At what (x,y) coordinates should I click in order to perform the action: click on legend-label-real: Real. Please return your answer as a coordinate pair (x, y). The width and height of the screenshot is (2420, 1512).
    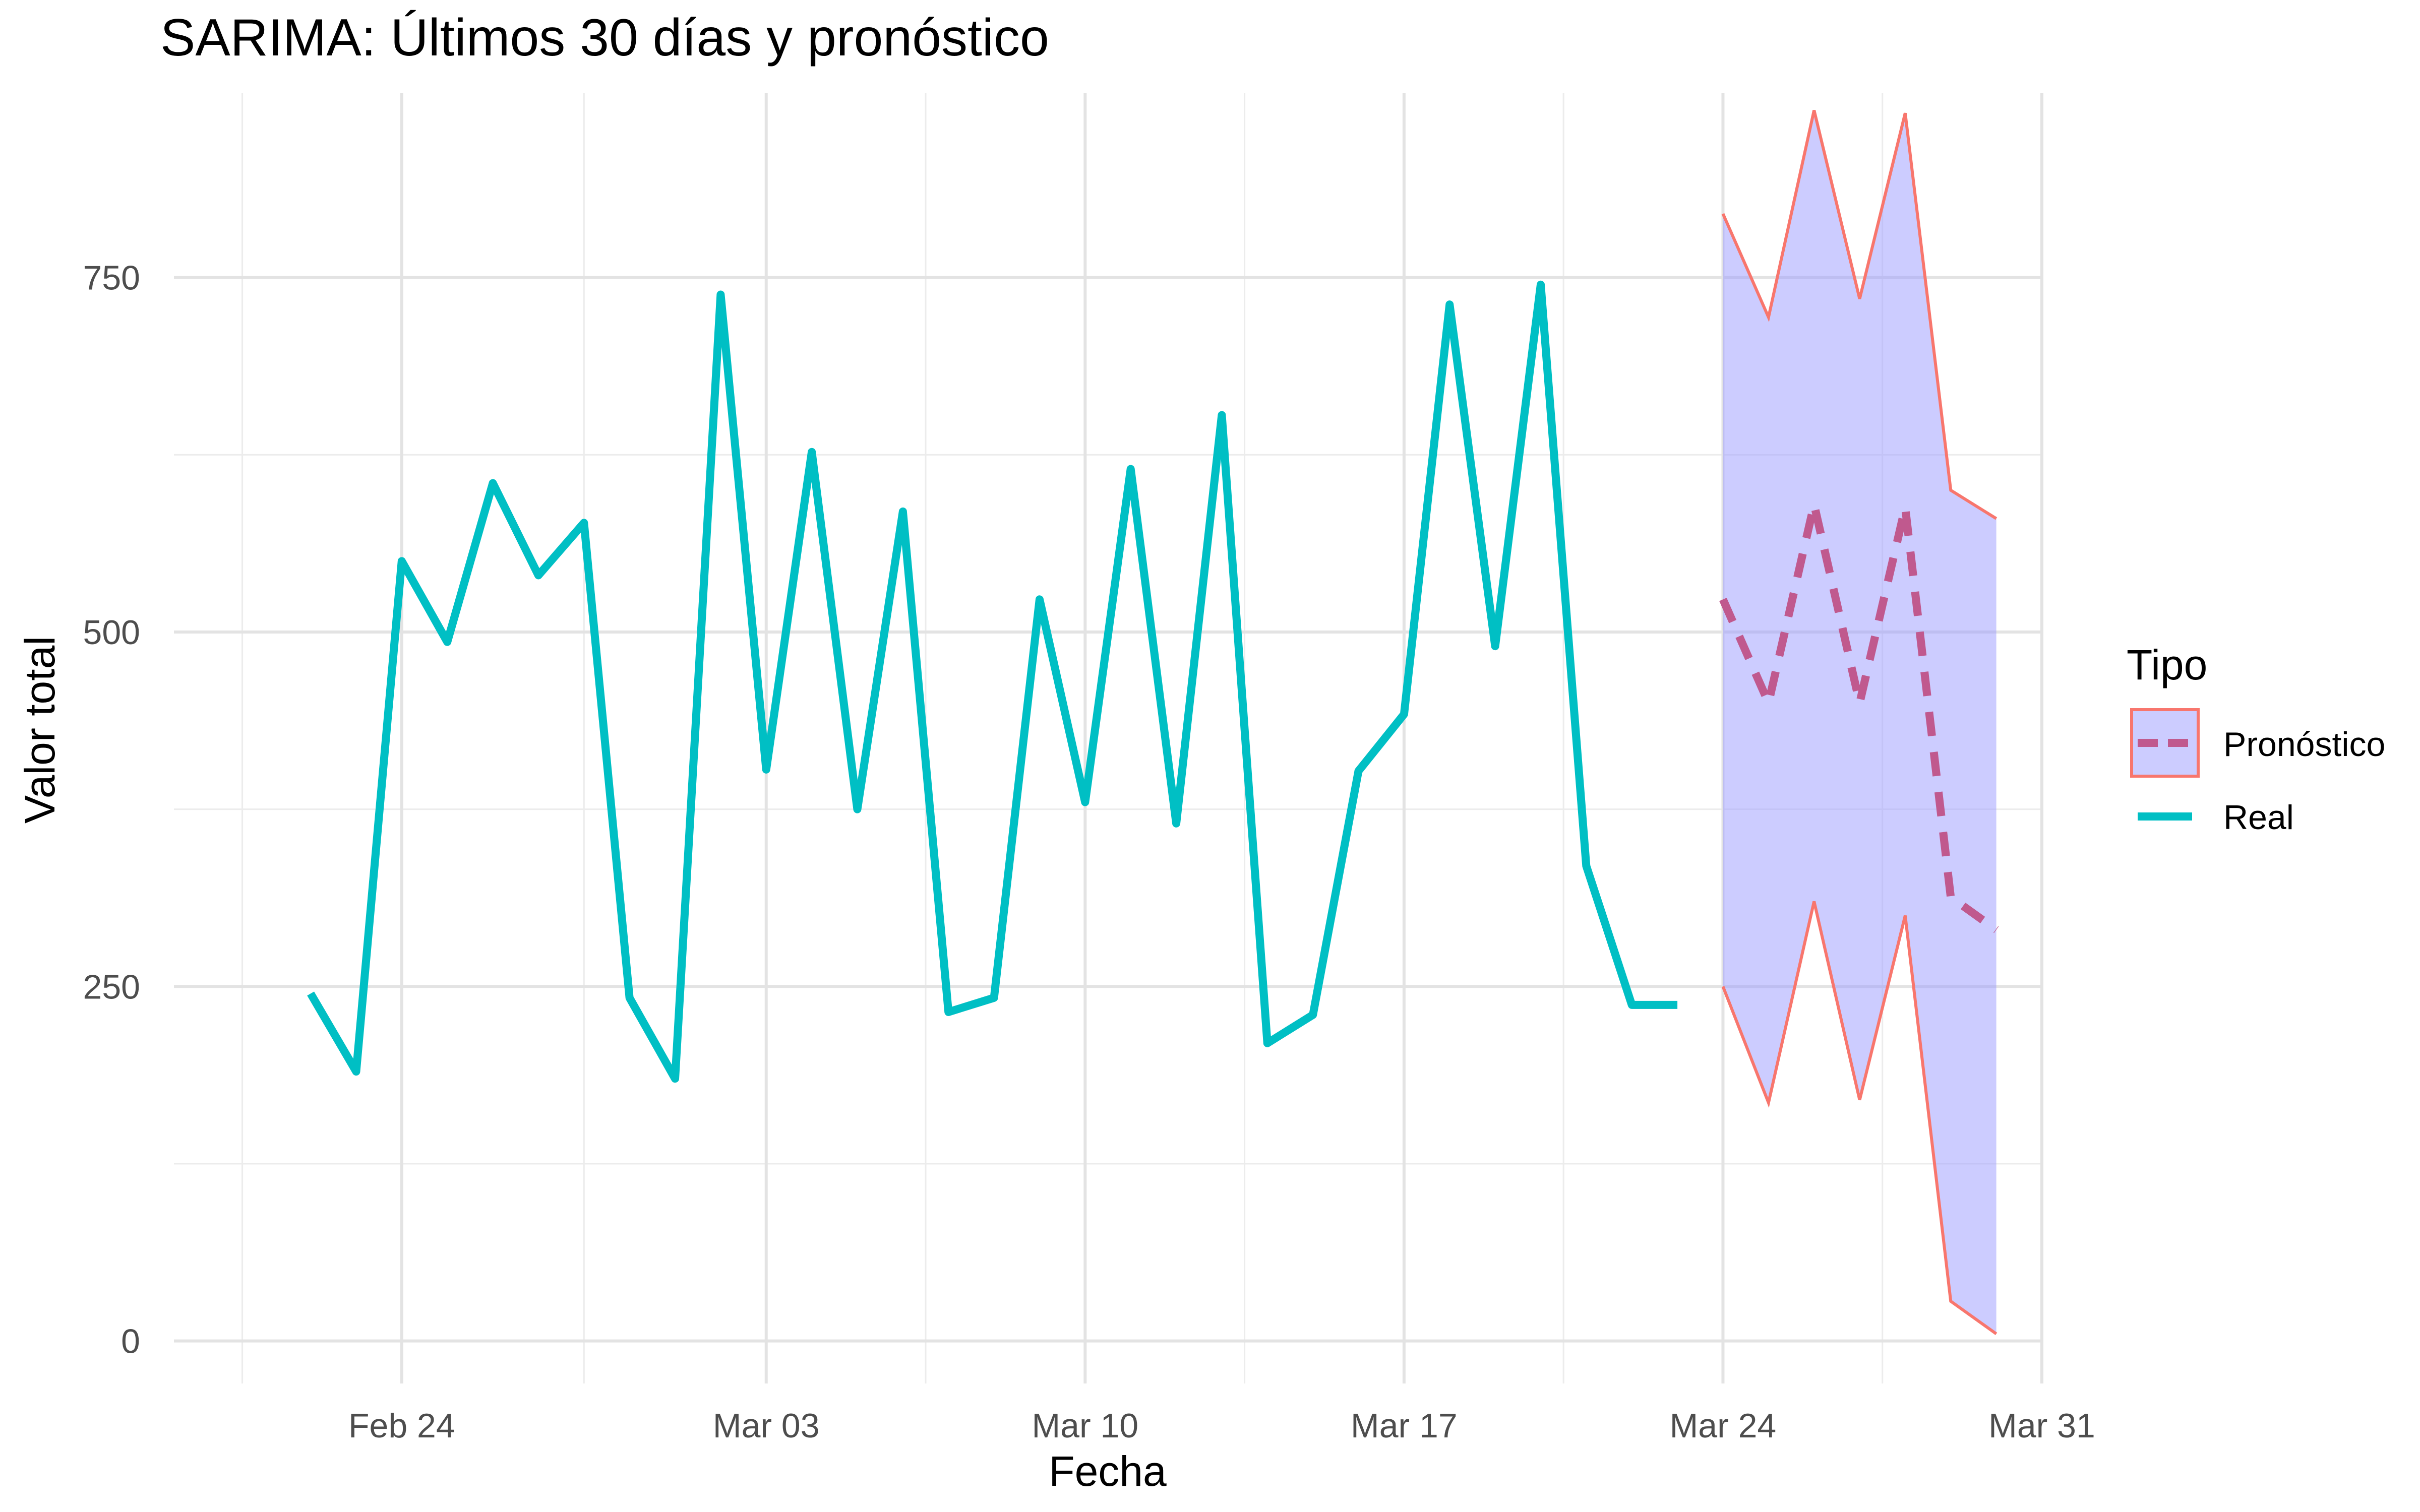
    Looking at the image, I should click on (2258, 818).